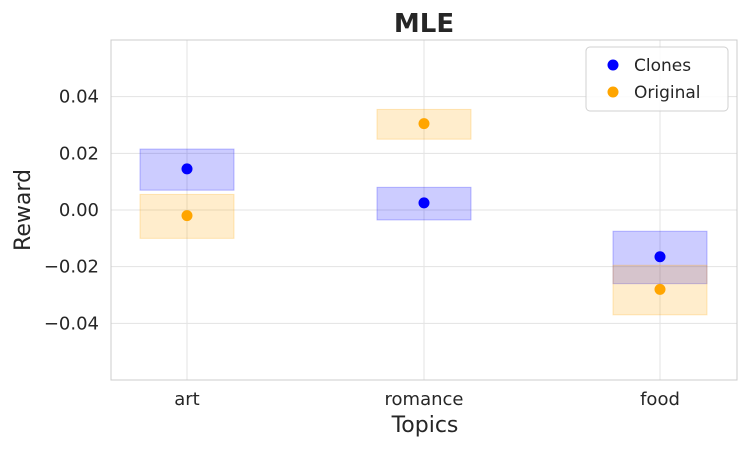 The height and width of the screenshot is (449, 747). Describe the element at coordinates (187, 169) in the screenshot. I see `clones-point-art` at that location.